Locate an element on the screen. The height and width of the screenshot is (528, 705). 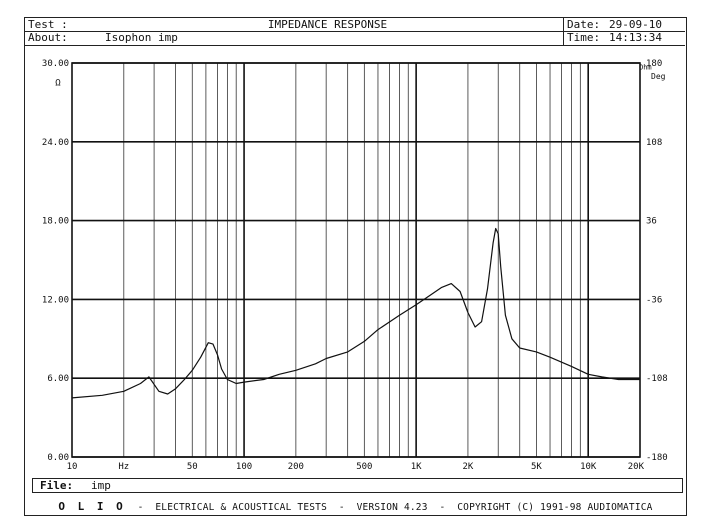
header-separator is located at coordinates (563, 31).